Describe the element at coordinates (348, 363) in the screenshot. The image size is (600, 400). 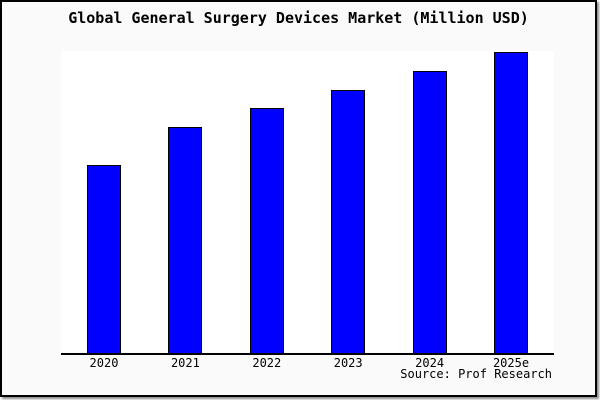
I see `x-axis-label-2023: 2023` at that location.